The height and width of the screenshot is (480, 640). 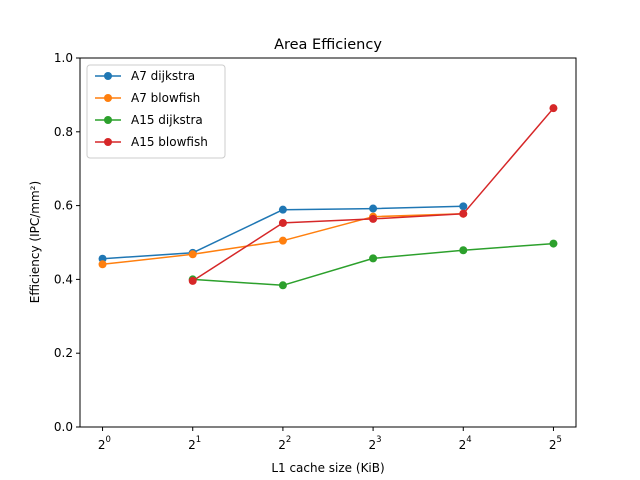 What do you see at coordinates (169, 142) in the screenshot?
I see `legend-label-3: A15 blowfish` at bounding box center [169, 142].